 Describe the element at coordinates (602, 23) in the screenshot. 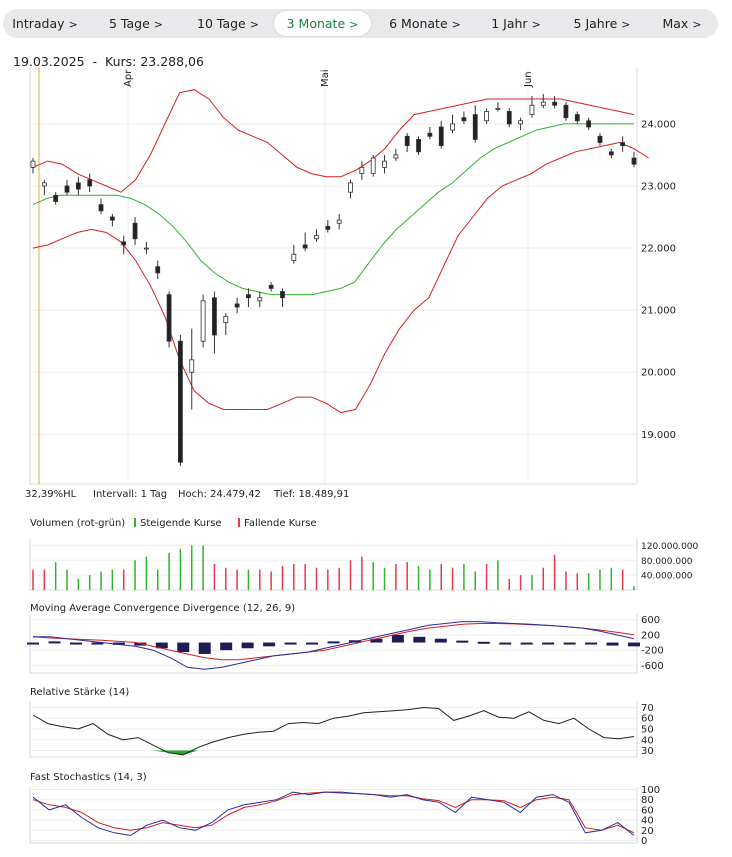

I see `tab-5-jahre: 5 Jahre >` at that location.